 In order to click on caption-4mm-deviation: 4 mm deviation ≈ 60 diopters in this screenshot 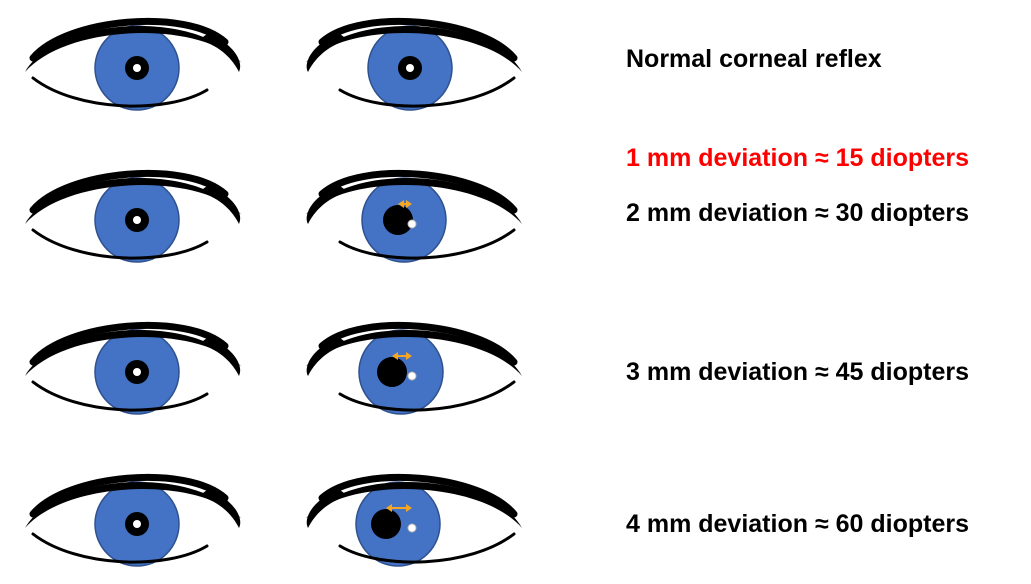, I will do `click(797, 524)`.